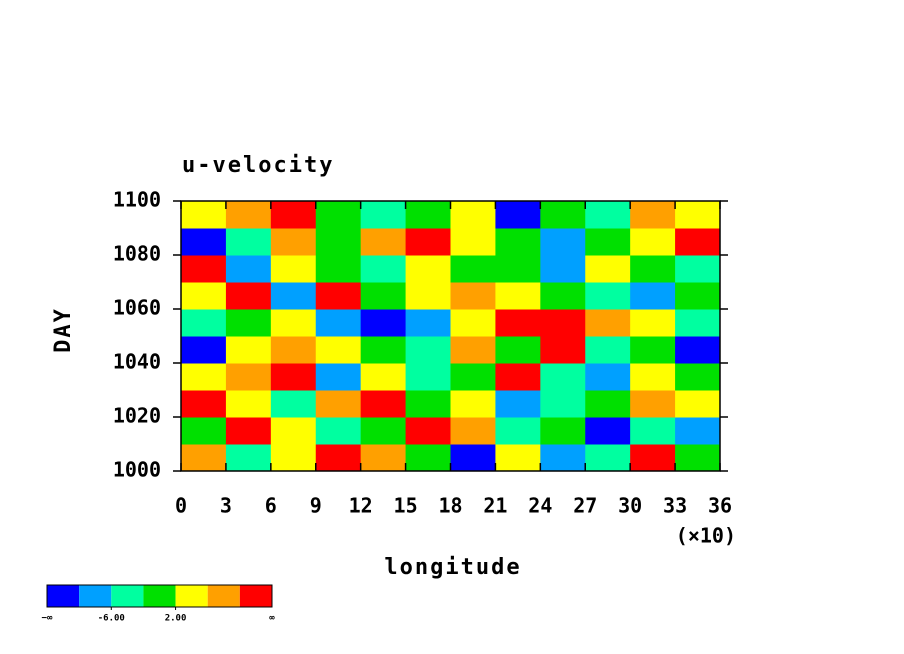 This screenshot has height=654, width=904. What do you see at coordinates (258, 165) in the screenshot?
I see `chart-title: u-velocity` at bounding box center [258, 165].